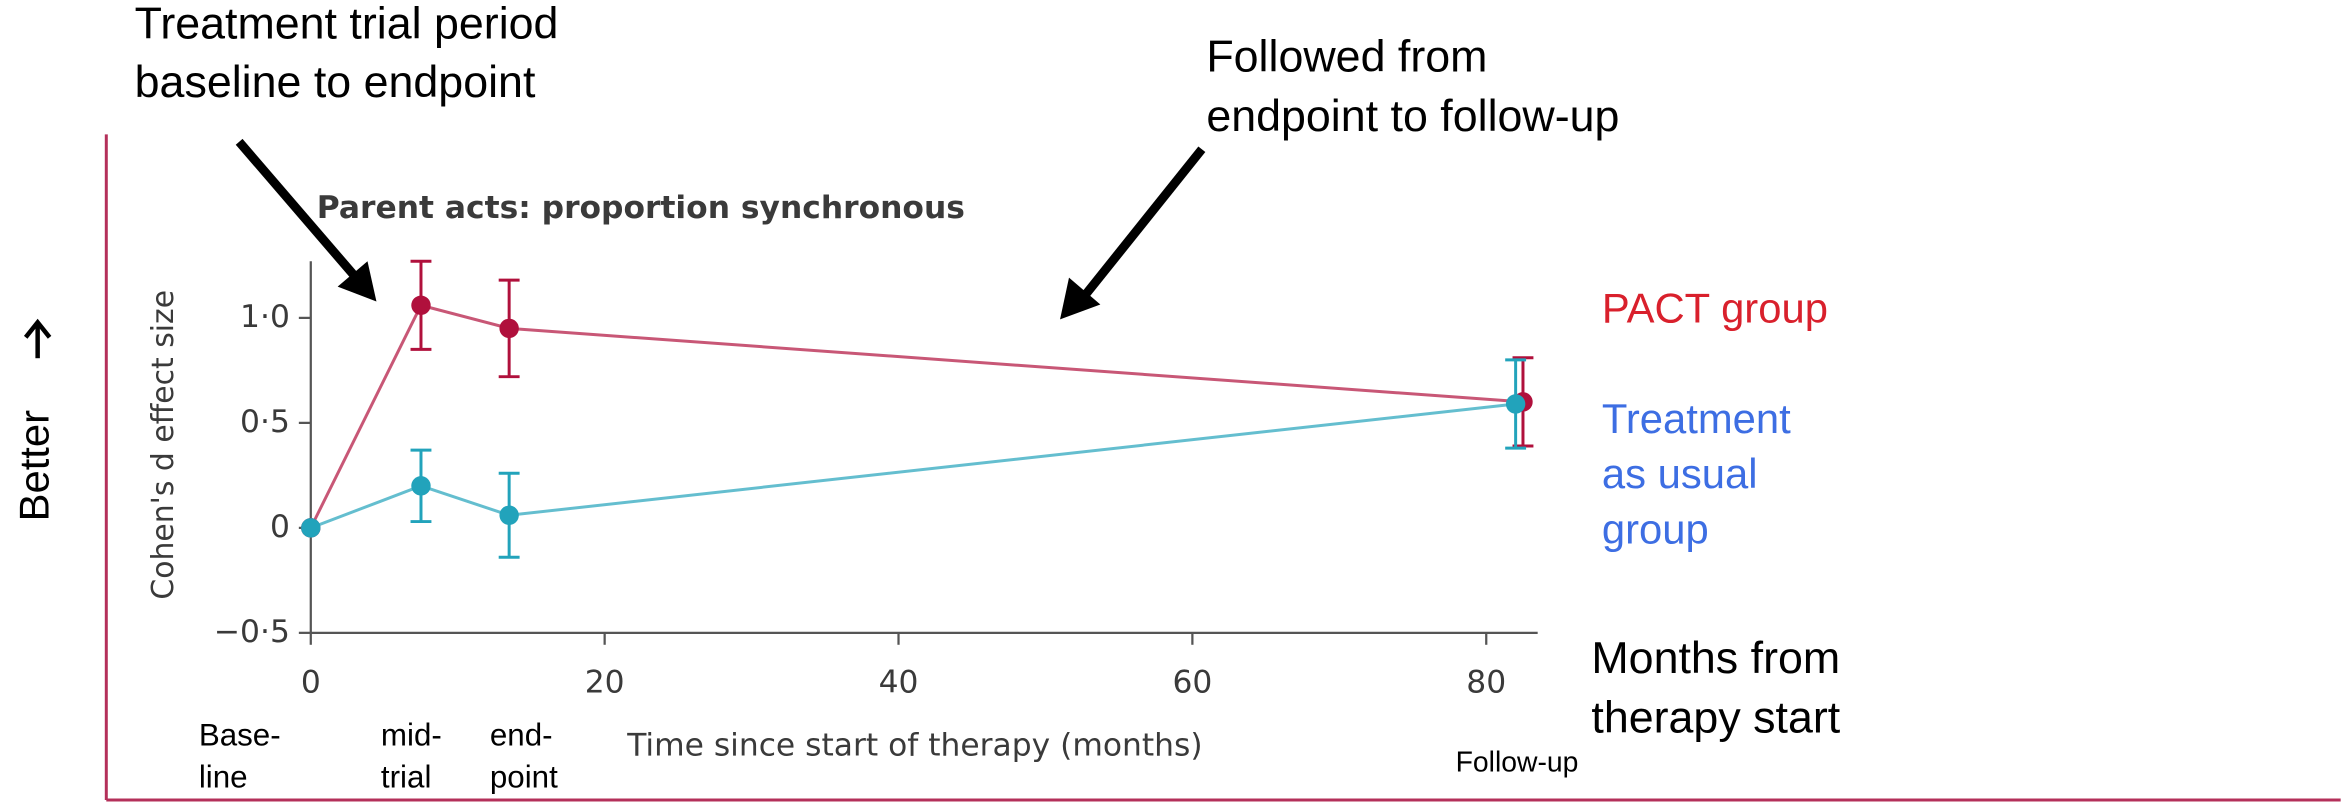  Describe the element at coordinates (163, 445) in the screenshot. I see `y-axis-label: Cohen's d effect size` at that location.